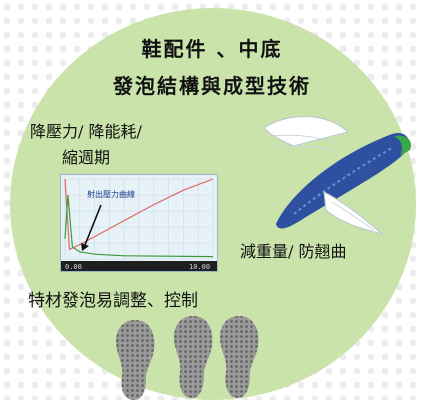 This screenshot has height=402, width=424. I want to click on reduce-pressure-label: 降壓力/ 降能耗/, so click(86, 131).